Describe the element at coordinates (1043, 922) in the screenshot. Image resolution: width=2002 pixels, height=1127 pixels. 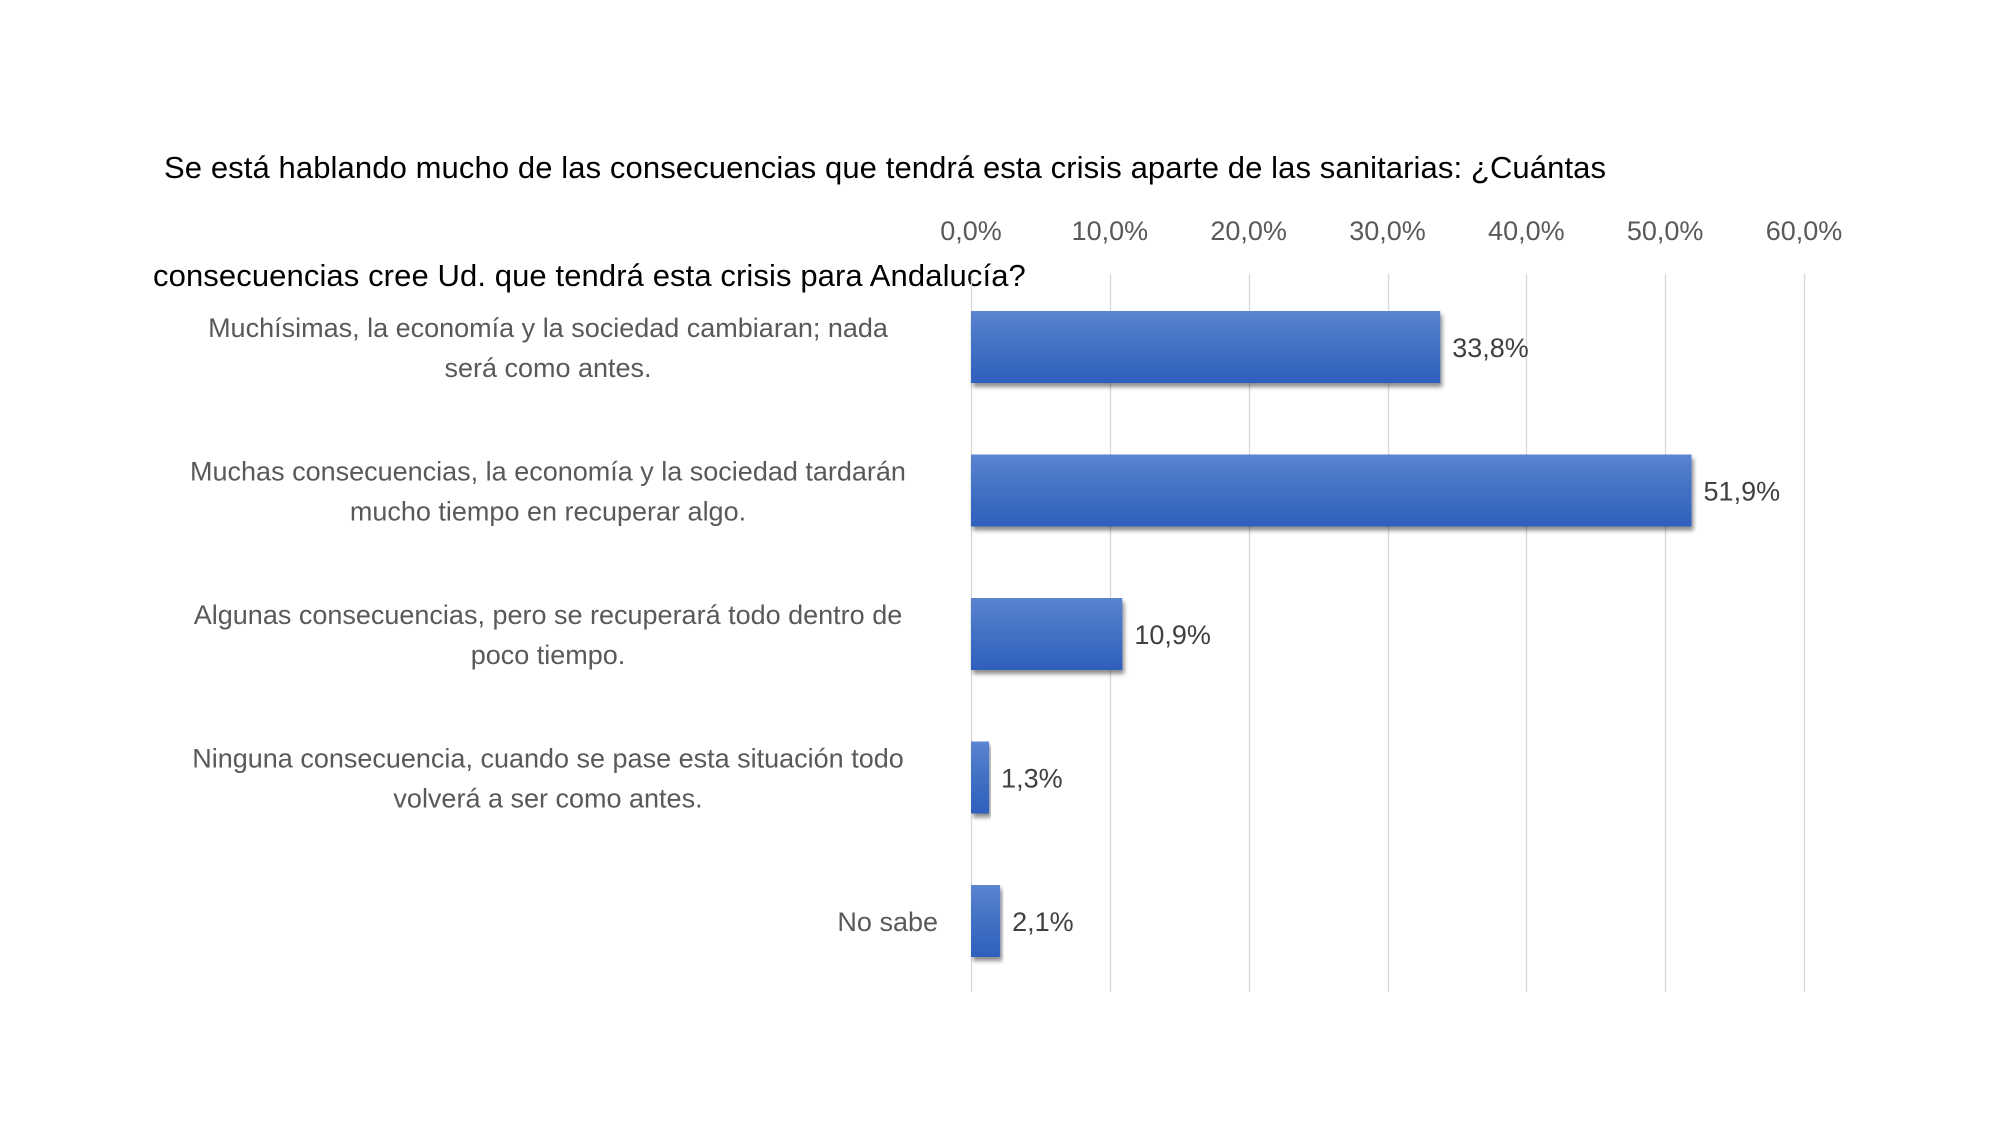
I see `data-label: 2,1%` at that location.